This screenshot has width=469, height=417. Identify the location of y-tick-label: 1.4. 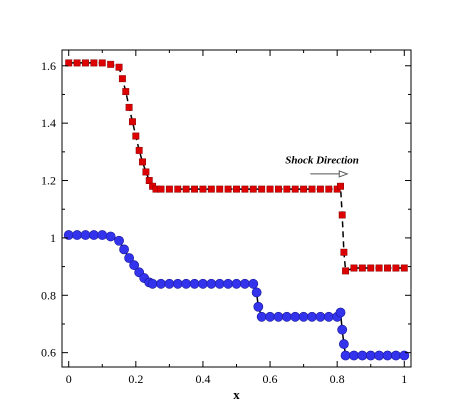
(48, 123).